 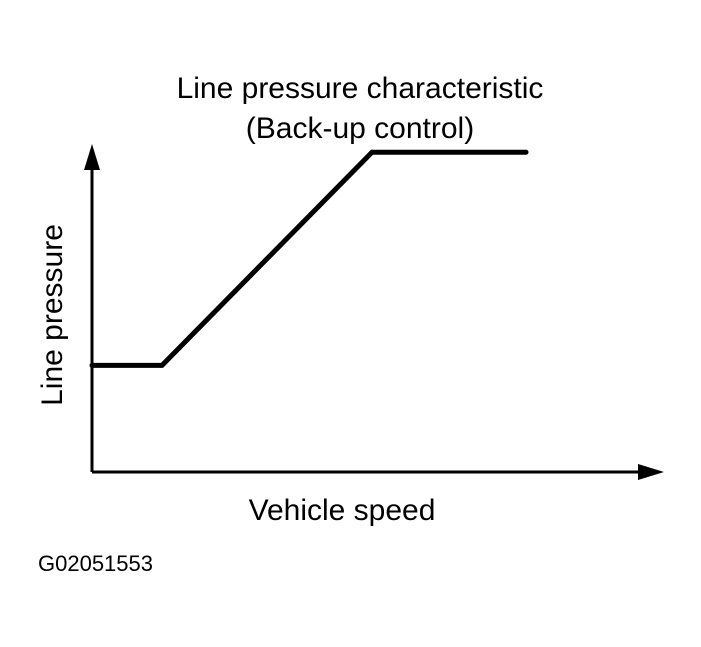 What do you see at coordinates (360, 128) in the screenshot?
I see `chart-subtitle: (Back-up control)` at bounding box center [360, 128].